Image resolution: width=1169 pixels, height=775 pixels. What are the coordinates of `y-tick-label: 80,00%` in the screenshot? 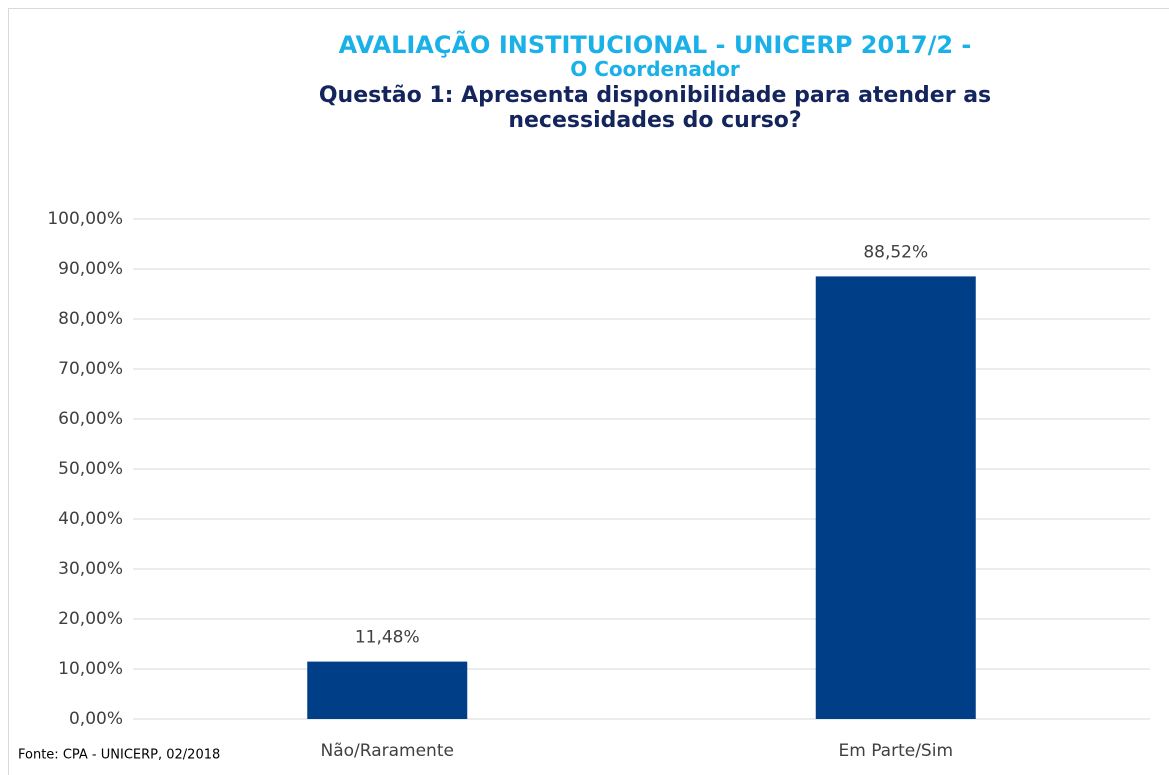 It's located at (90, 319).